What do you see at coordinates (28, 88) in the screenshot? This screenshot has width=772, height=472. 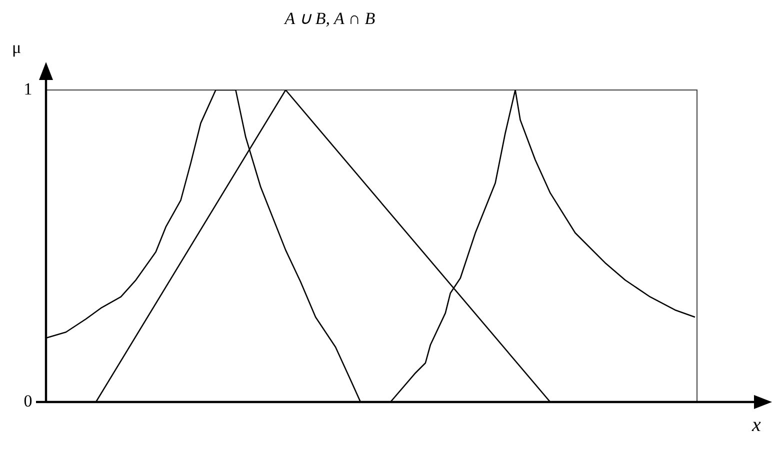 I see `y-tick-label: 1` at bounding box center [28, 88].